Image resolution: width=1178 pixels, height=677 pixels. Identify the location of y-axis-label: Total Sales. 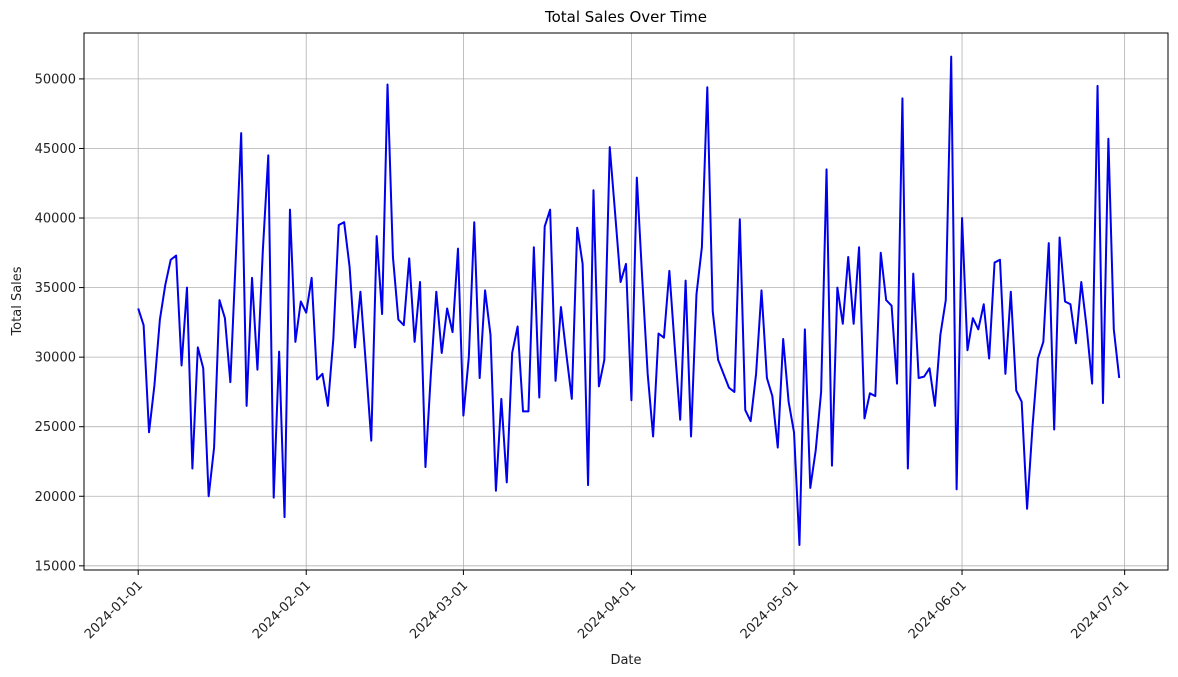
(17, 301).